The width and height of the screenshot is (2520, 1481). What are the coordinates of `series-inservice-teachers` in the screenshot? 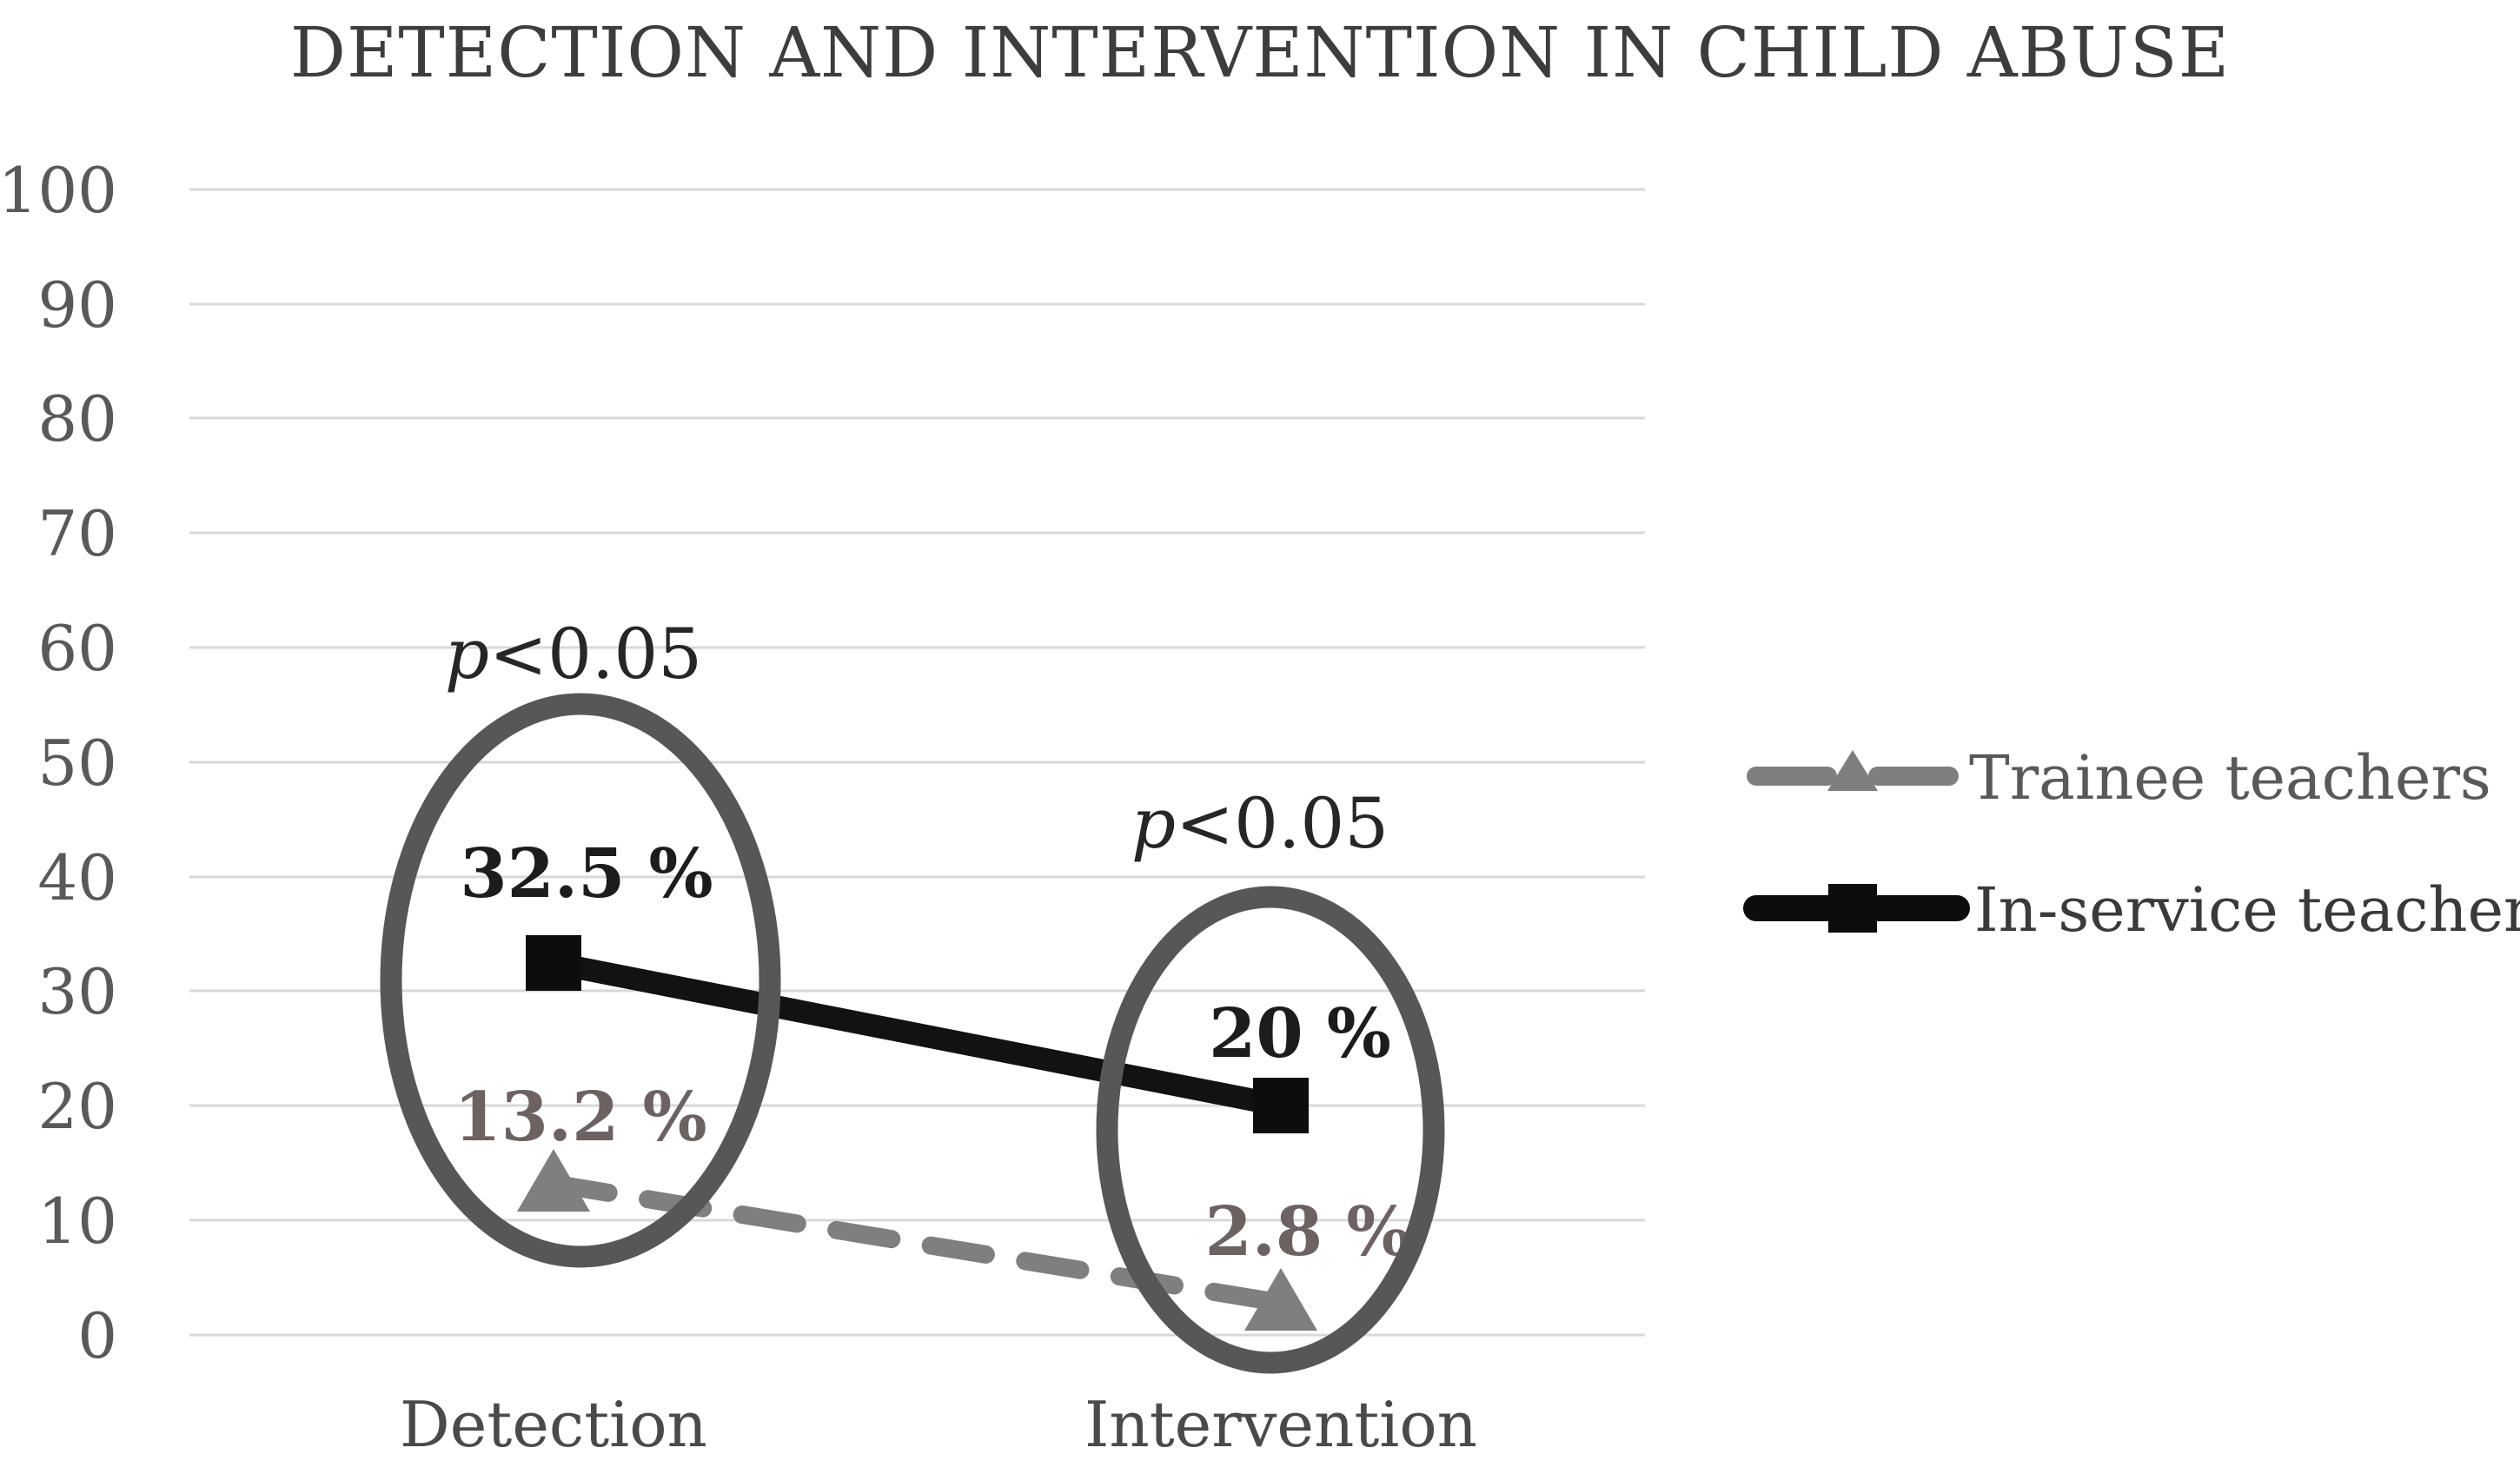 It's located at (917, 1034).